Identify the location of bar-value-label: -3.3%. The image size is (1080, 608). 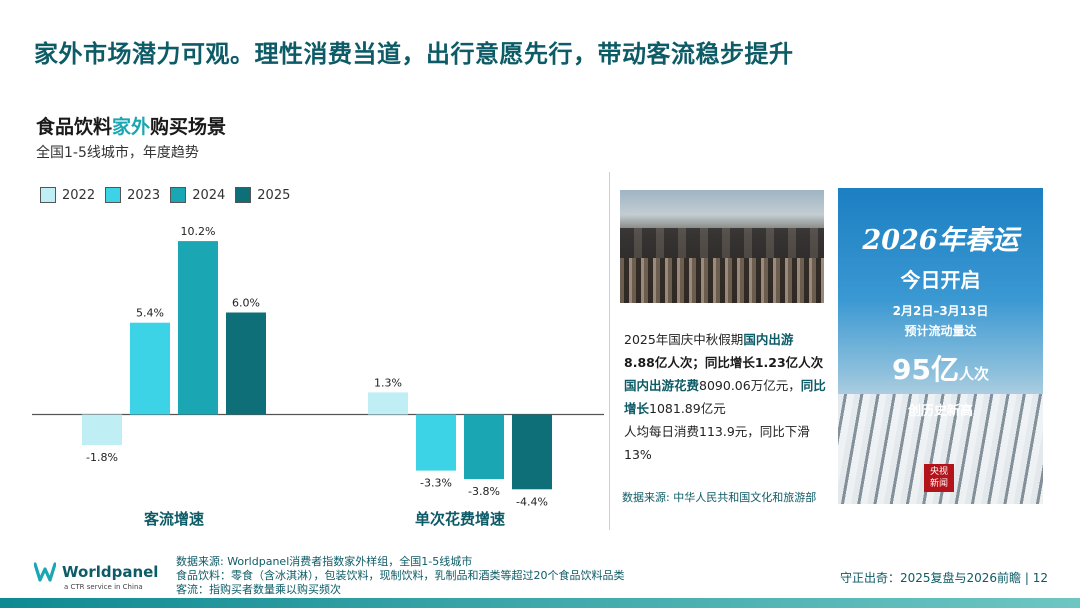
(436, 483).